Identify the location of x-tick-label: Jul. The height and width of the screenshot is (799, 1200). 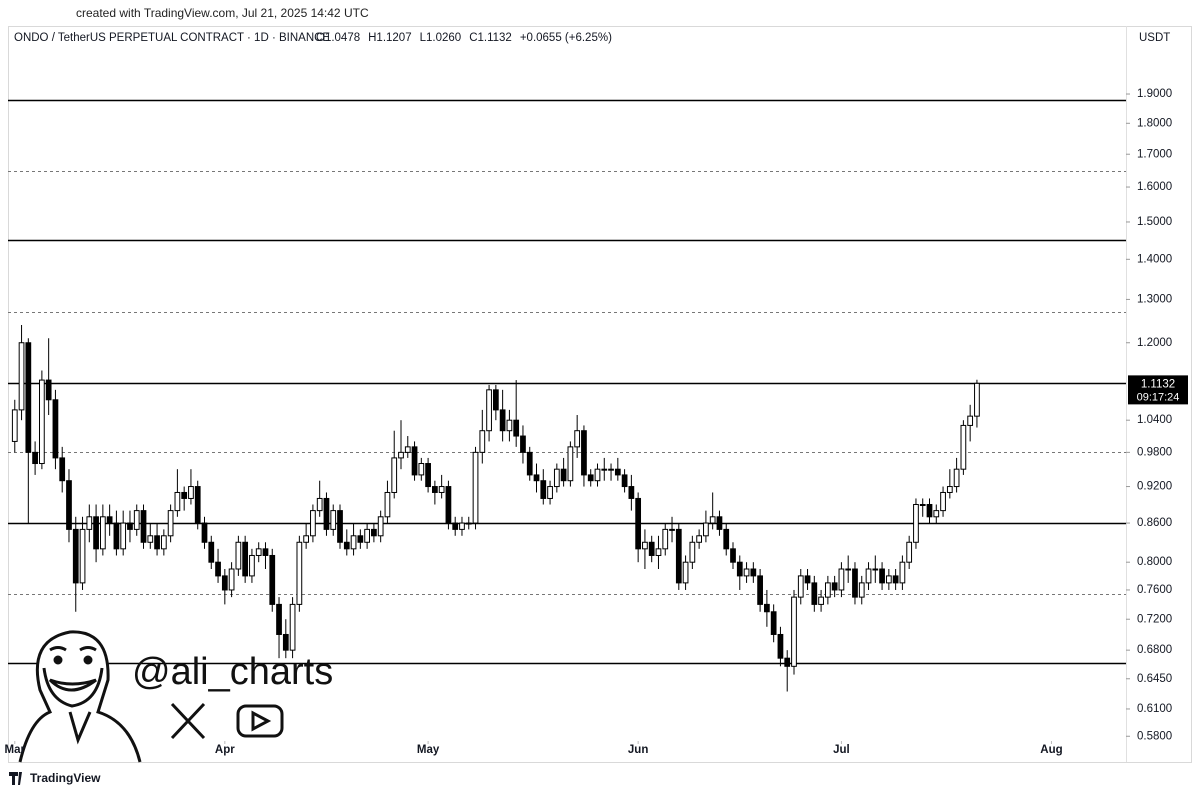
(841, 750).